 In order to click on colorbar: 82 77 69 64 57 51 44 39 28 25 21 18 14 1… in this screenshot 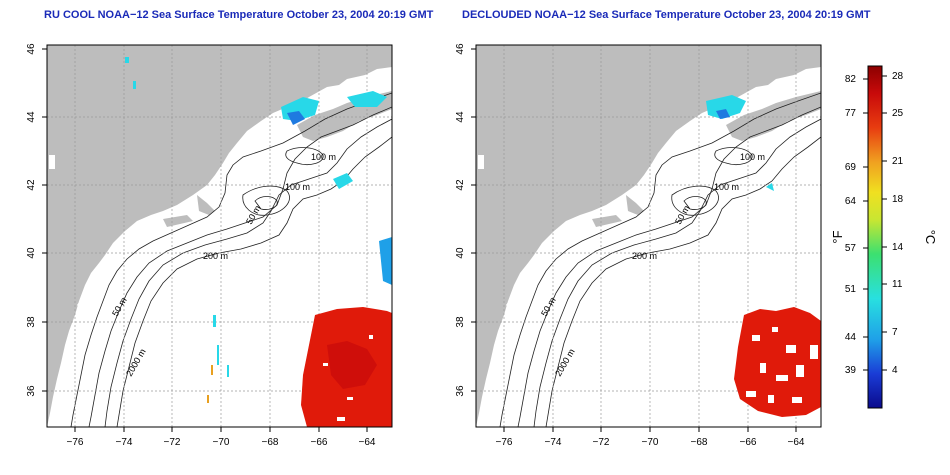, I will do `click(884, 237)`.